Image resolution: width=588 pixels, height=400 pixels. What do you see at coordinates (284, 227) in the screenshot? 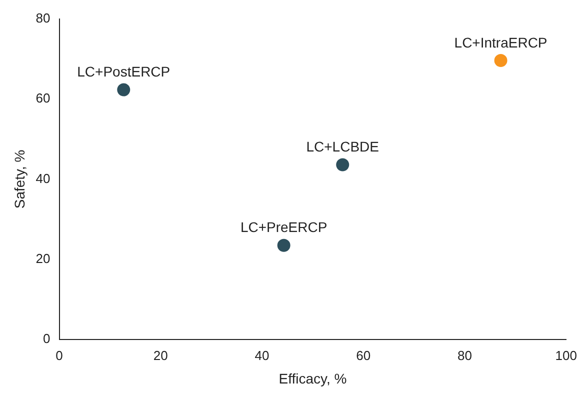
I see `annotation: LC+PreERCP` at bounding box center [284, 227].